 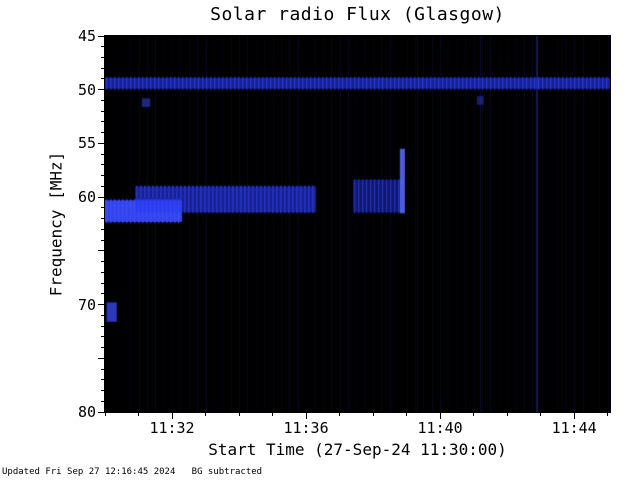 What do you see at coordinates (86, 36) in the screenshot?
I see `y-tick-label: 45` at bounding box center [86, 36].